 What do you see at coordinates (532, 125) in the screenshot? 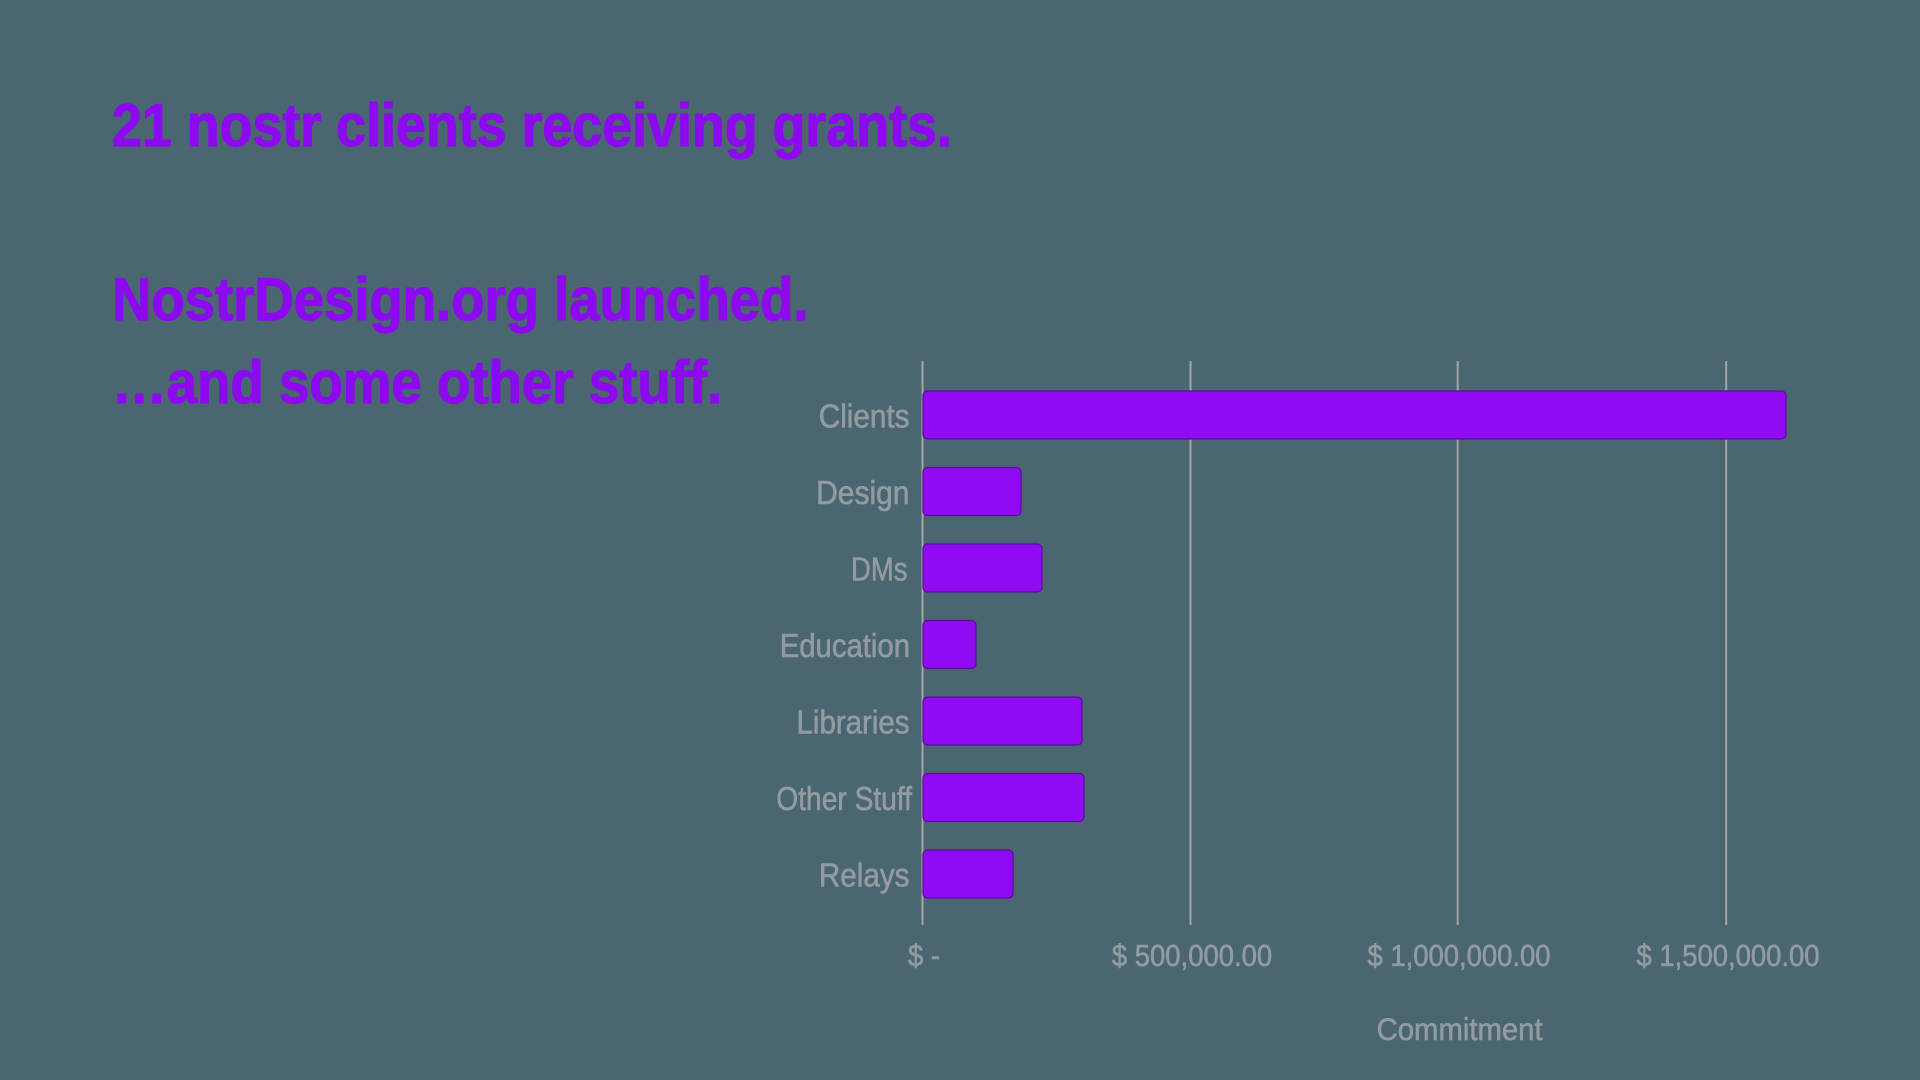
I see `svg-text:21 nostr clients receiving gra: 21 nostr clients receiving grants.` at bounding box center [532, 125].